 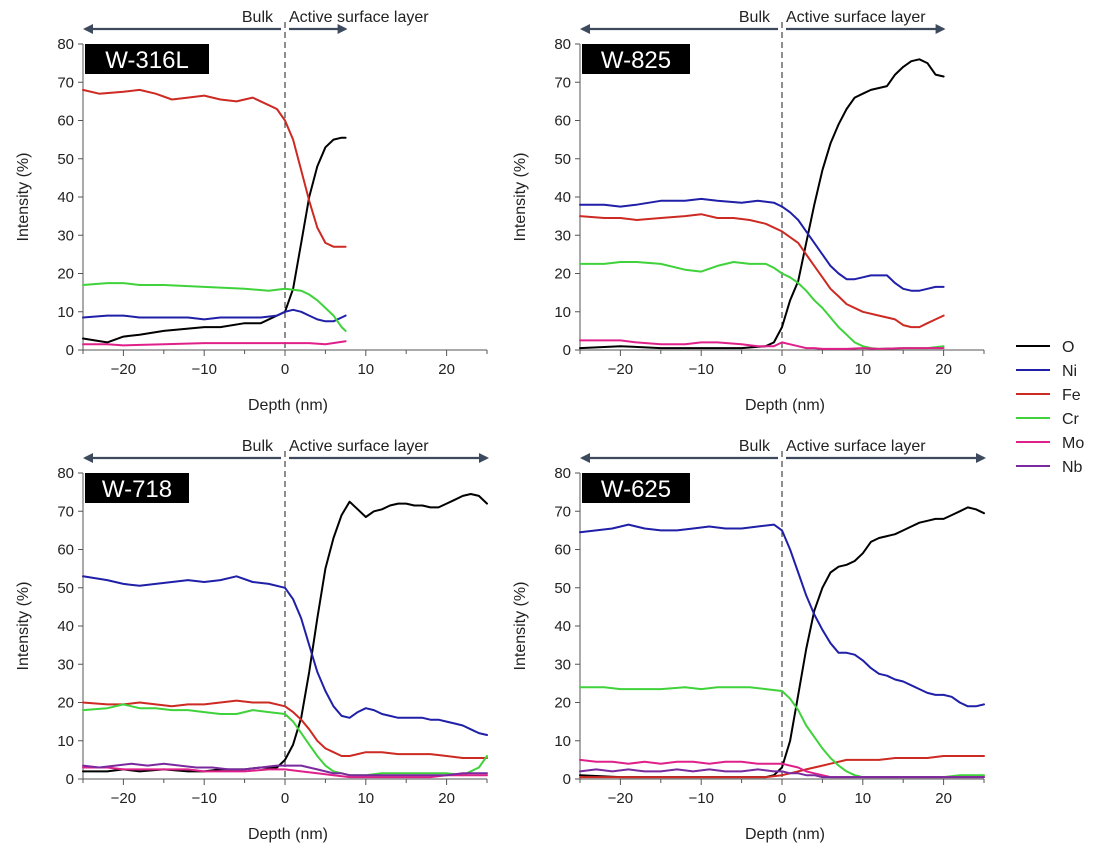 What do you see at coordinates (1071, 419) in the screenshot?
I see `legend-label-cr: Cr` at bounding box center [1071, 419].